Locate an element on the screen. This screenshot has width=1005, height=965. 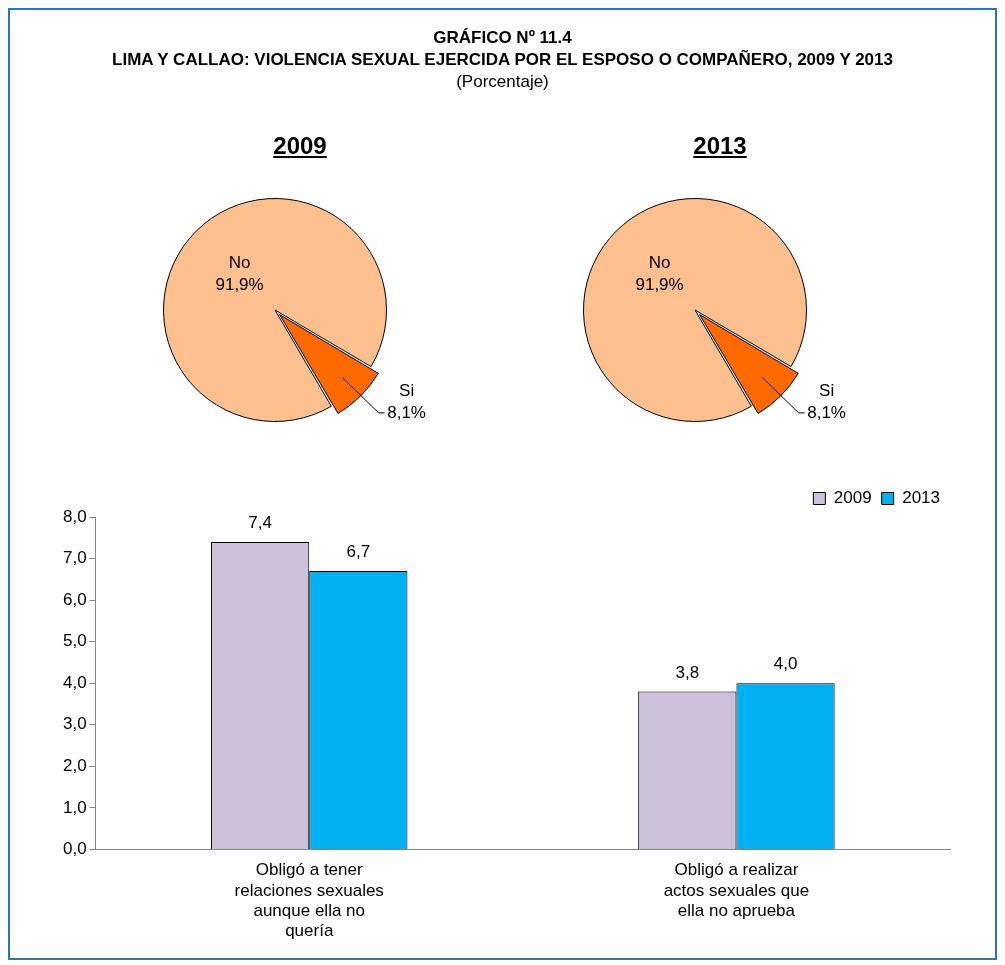
text: (Porcentaje) is located at coordinates (502, 82).